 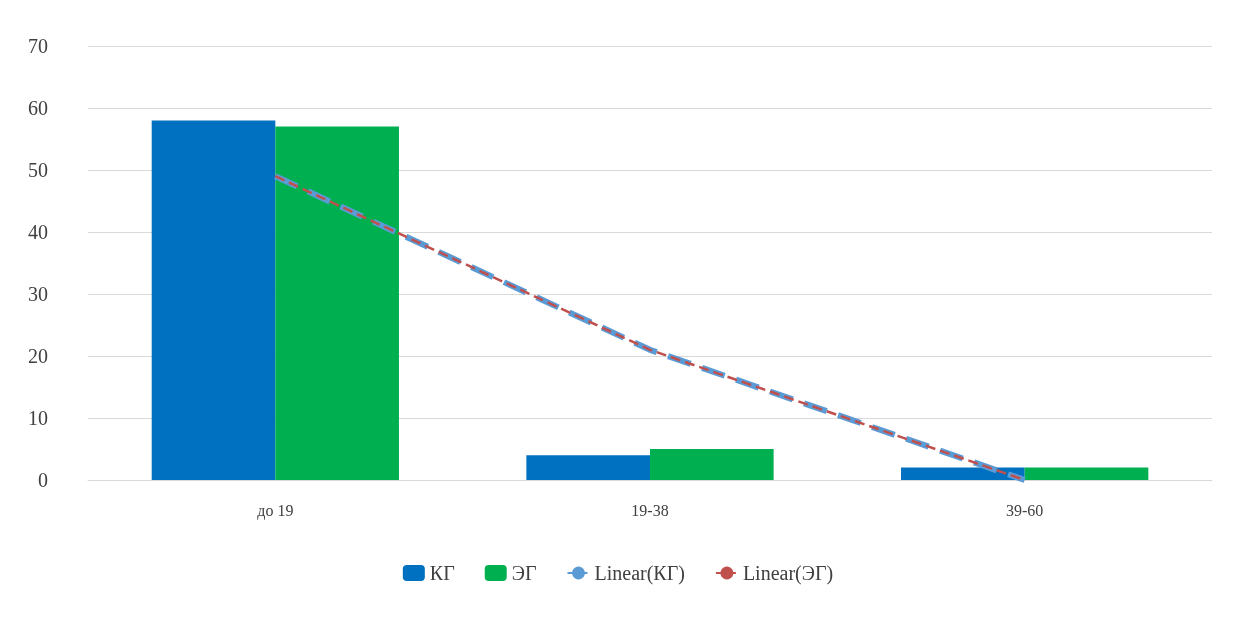 What do you see at coordinates (639, 573) in the screenshot?
I see `legend-label: Linear(КГ)` at bounding box center [639, 573].